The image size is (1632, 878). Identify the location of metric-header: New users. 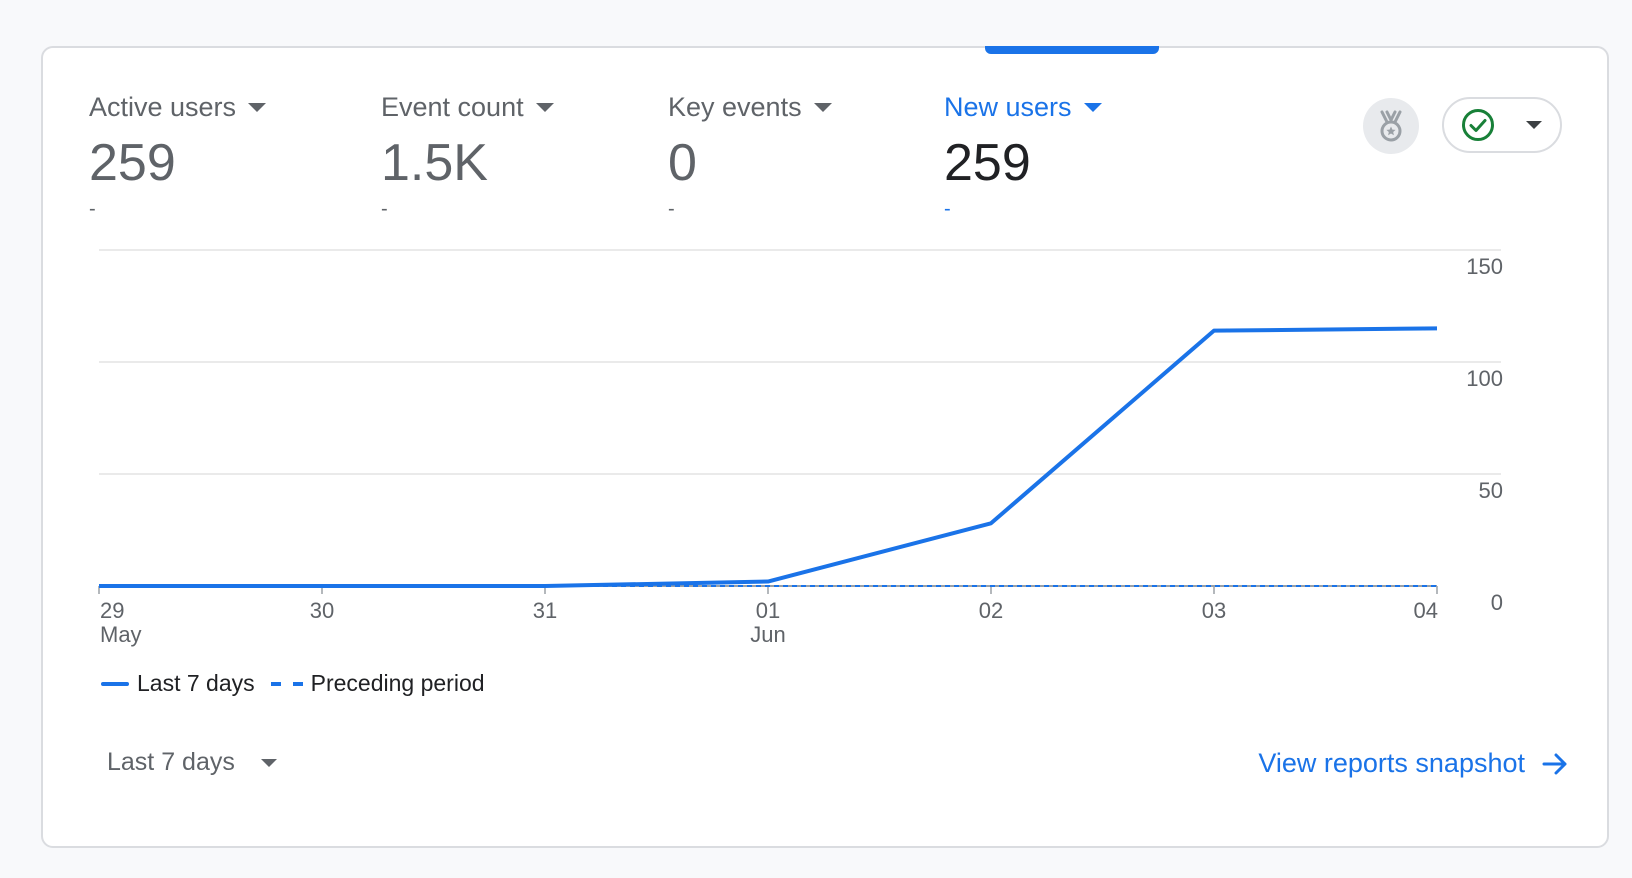
(1023, 107).